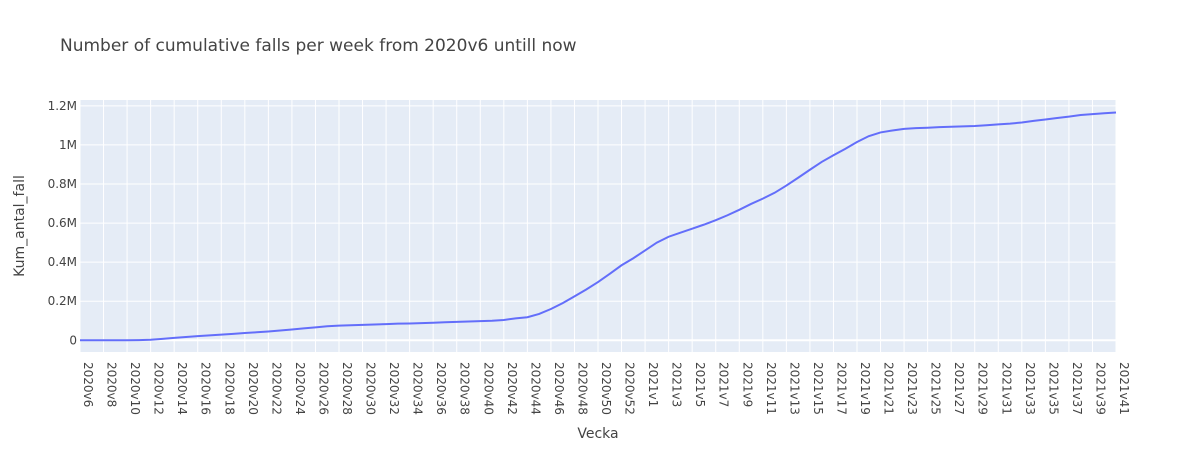 Image resolution: width=1195 pixels, height=450 pixels. I want to click on x-tick-label: 2021v11, so click(771, 388).